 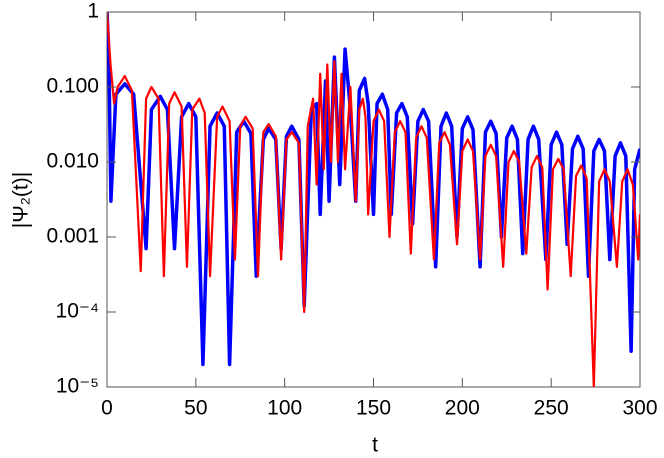 What do you see at coordinates (72, 86) in the screenshot?
I see `y-tick-label: 0.100` at bounding box center [72, 86].